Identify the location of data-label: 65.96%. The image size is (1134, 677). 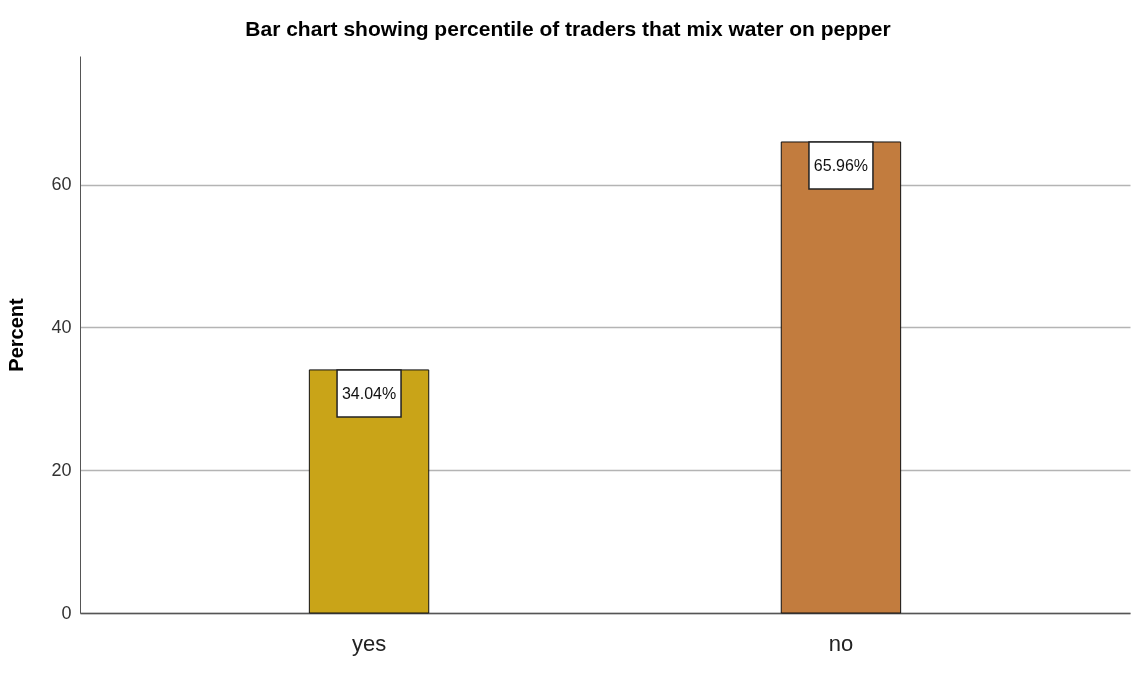
(841, 165).